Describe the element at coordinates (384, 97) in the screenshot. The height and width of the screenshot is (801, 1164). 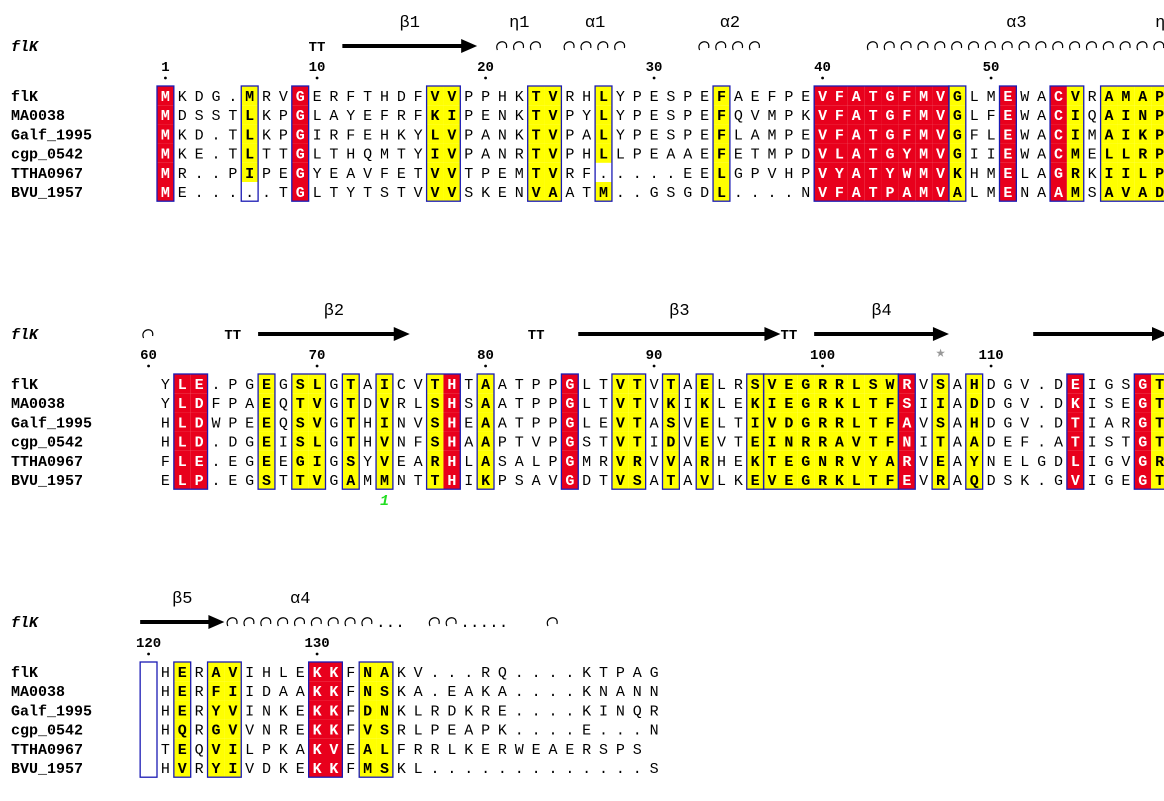
I see `residue: H` at that location.